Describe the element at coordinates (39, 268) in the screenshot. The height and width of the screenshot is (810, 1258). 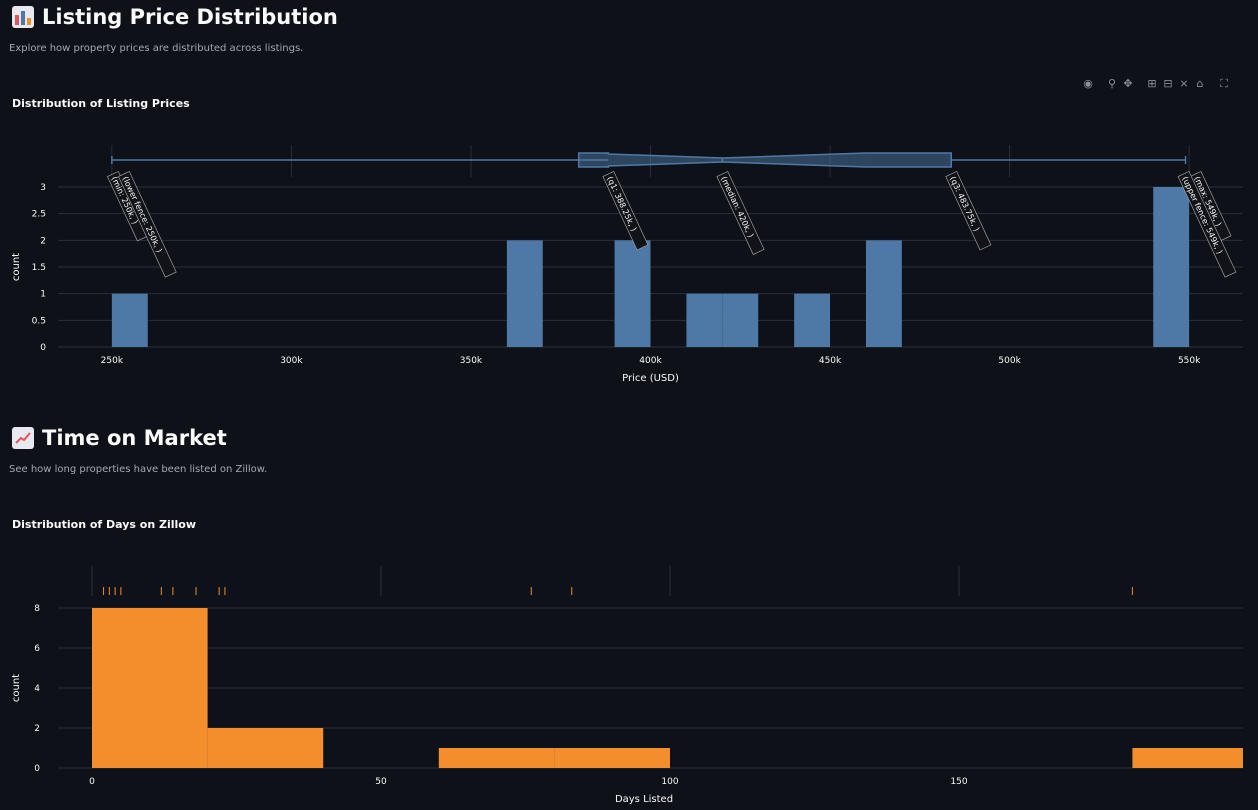
I see `y-tick-label: 1.5` at that location.